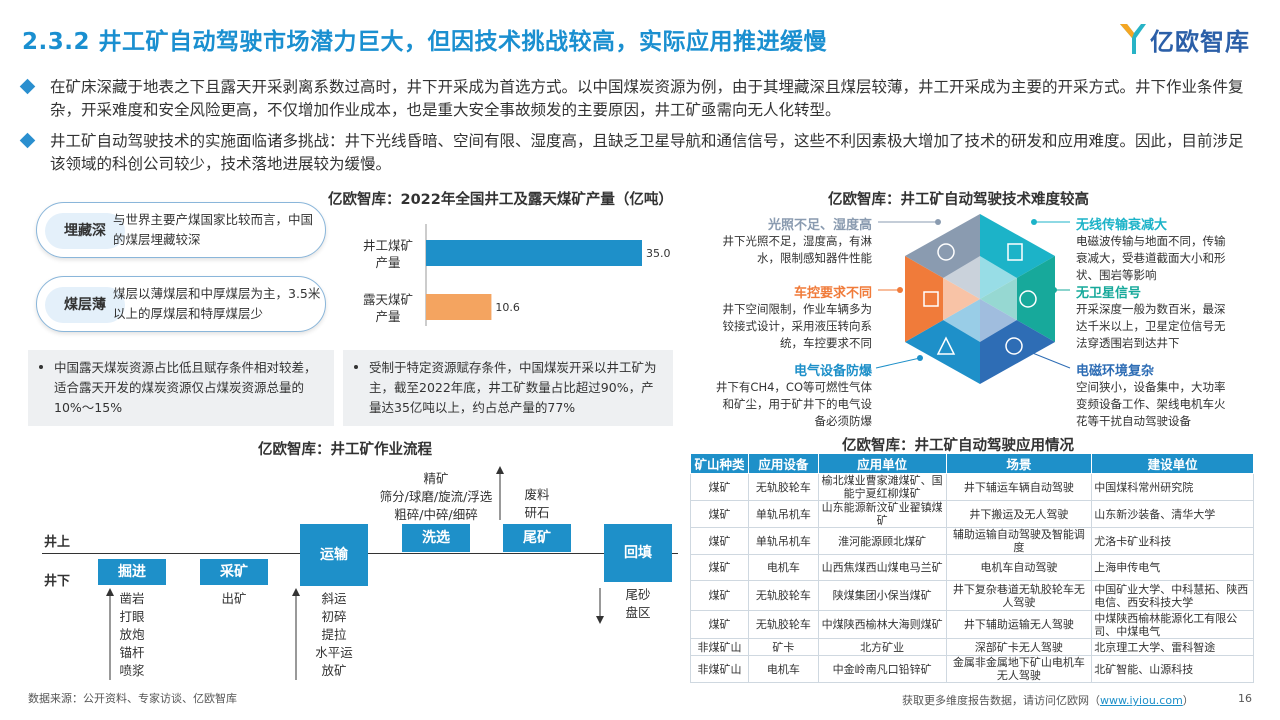 The height and width of the screenshot is (720, 1280). What do you see at coordinates (1019, 541) in the screenshot?
I see `table-cell: 辅助运输自动驾驶及智能调度` at bounding box center [1019, 541].